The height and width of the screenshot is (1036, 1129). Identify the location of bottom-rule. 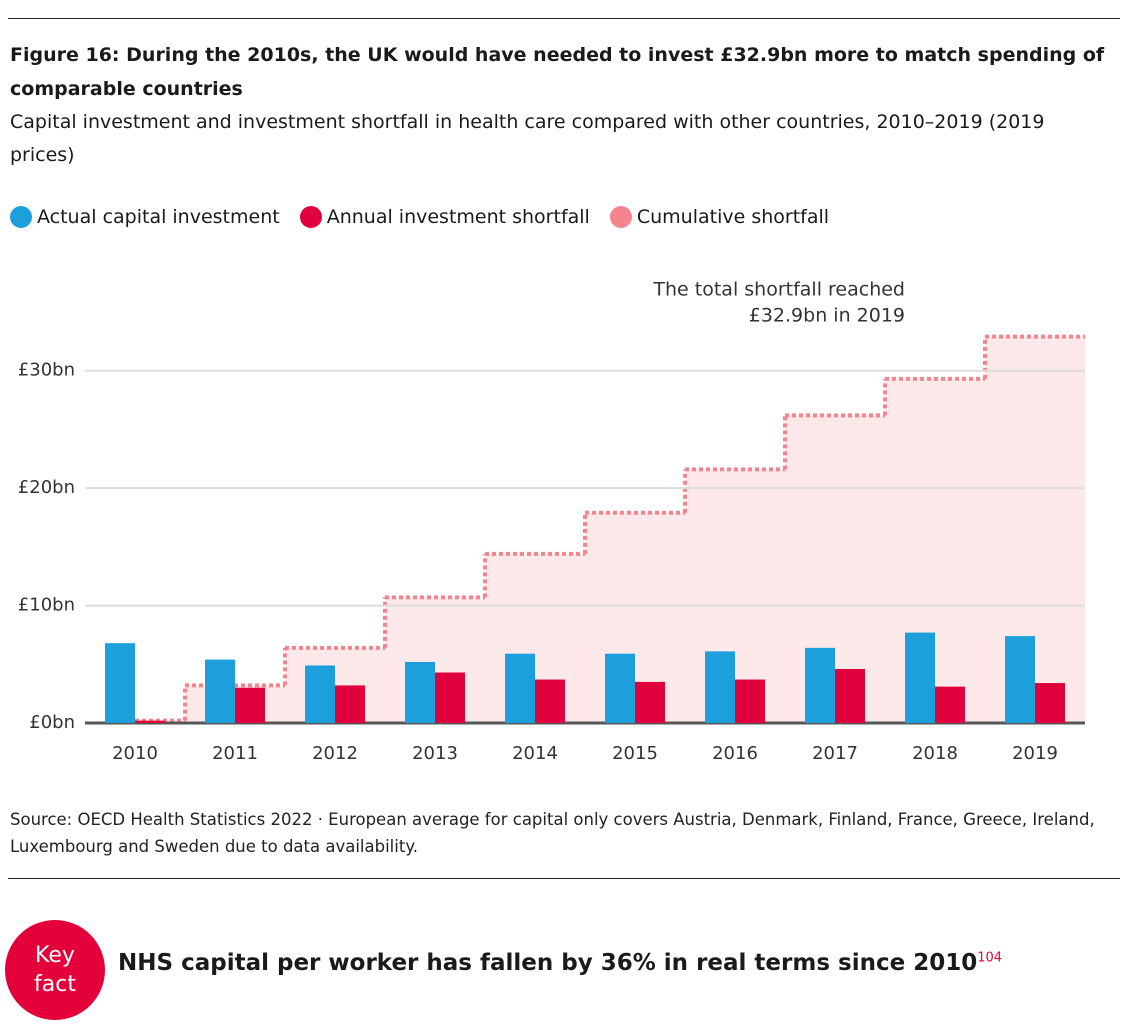
(564, 878).